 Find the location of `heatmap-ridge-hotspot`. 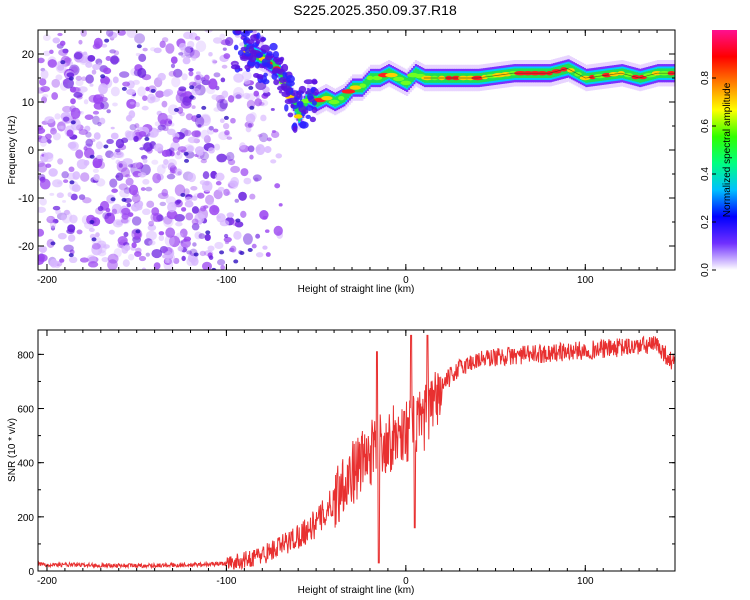

heatmap-ridge-hotspot is located at coordinates (327, 98).